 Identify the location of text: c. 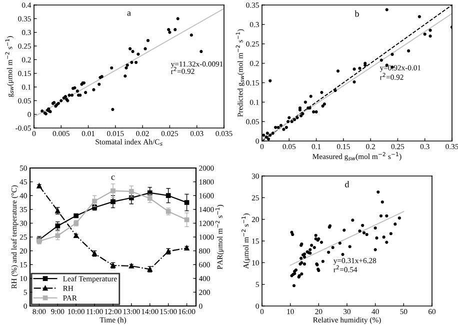
(113, 178).